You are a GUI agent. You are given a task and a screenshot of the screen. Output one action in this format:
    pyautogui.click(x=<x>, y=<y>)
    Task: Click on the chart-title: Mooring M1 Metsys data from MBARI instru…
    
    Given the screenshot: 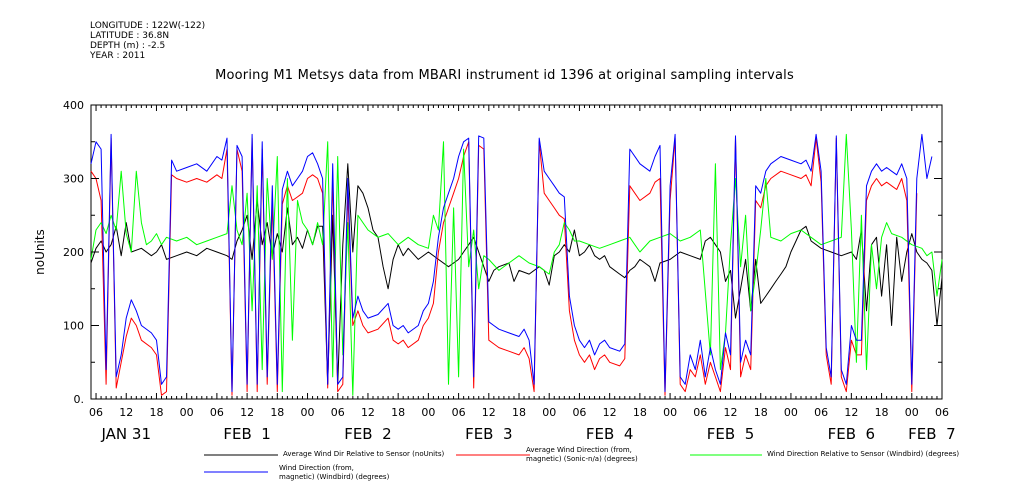 What is the action you would take?
    pyautogui.click(x=504, y=75)
    